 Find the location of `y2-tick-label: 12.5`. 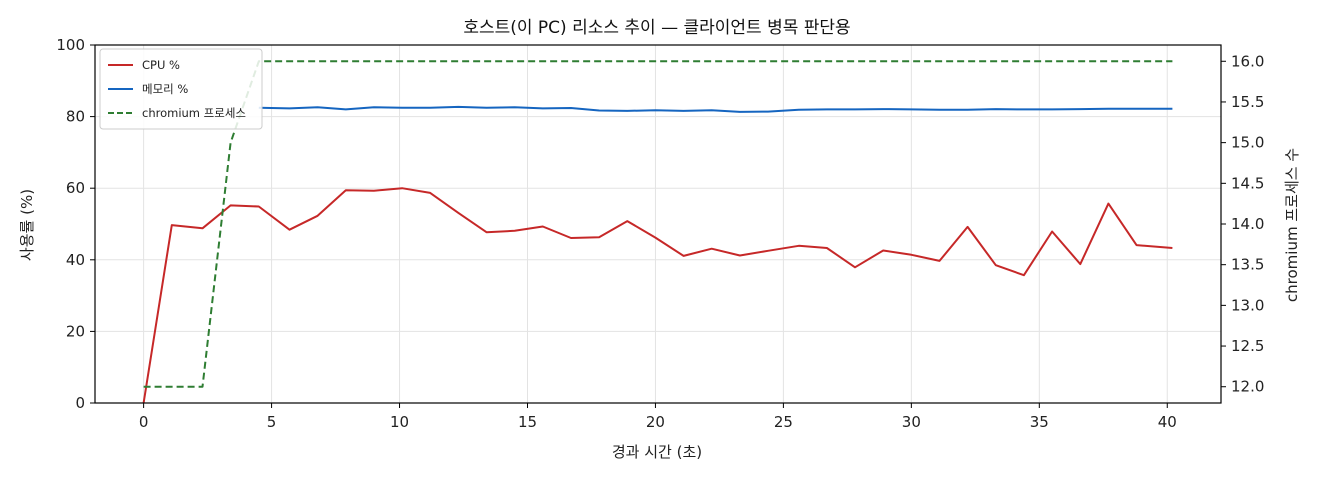

y2-tick-label: 12.5 is located at coordinates (1247, 346).